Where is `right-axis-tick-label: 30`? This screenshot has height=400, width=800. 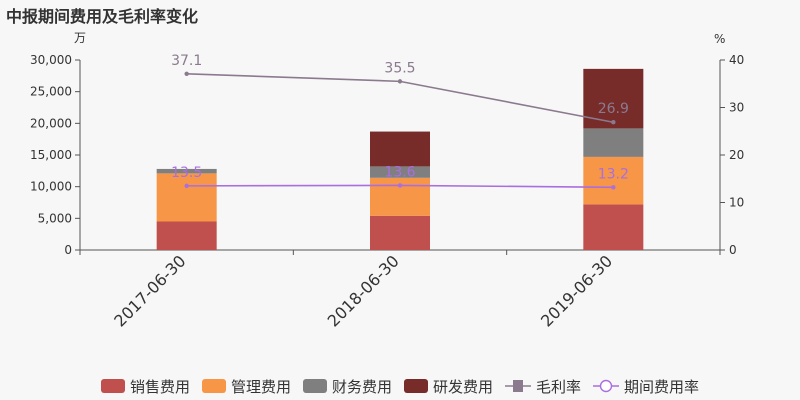 right-axis-tick-label: 30 is located at coordinates (736, 108).